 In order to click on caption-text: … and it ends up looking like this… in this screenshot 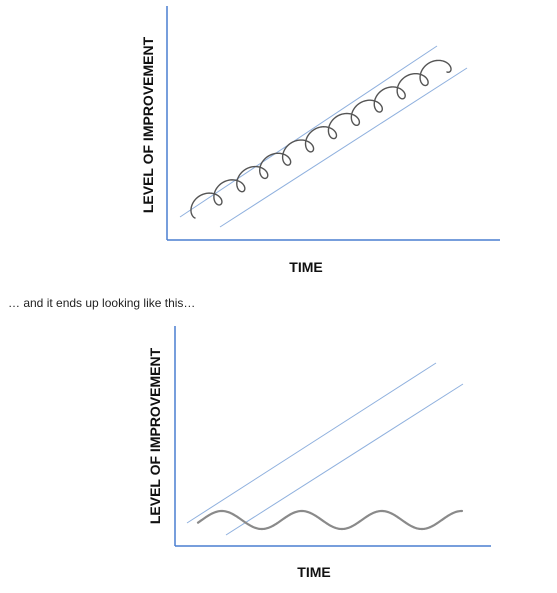, I will do `click(102, 303)`.